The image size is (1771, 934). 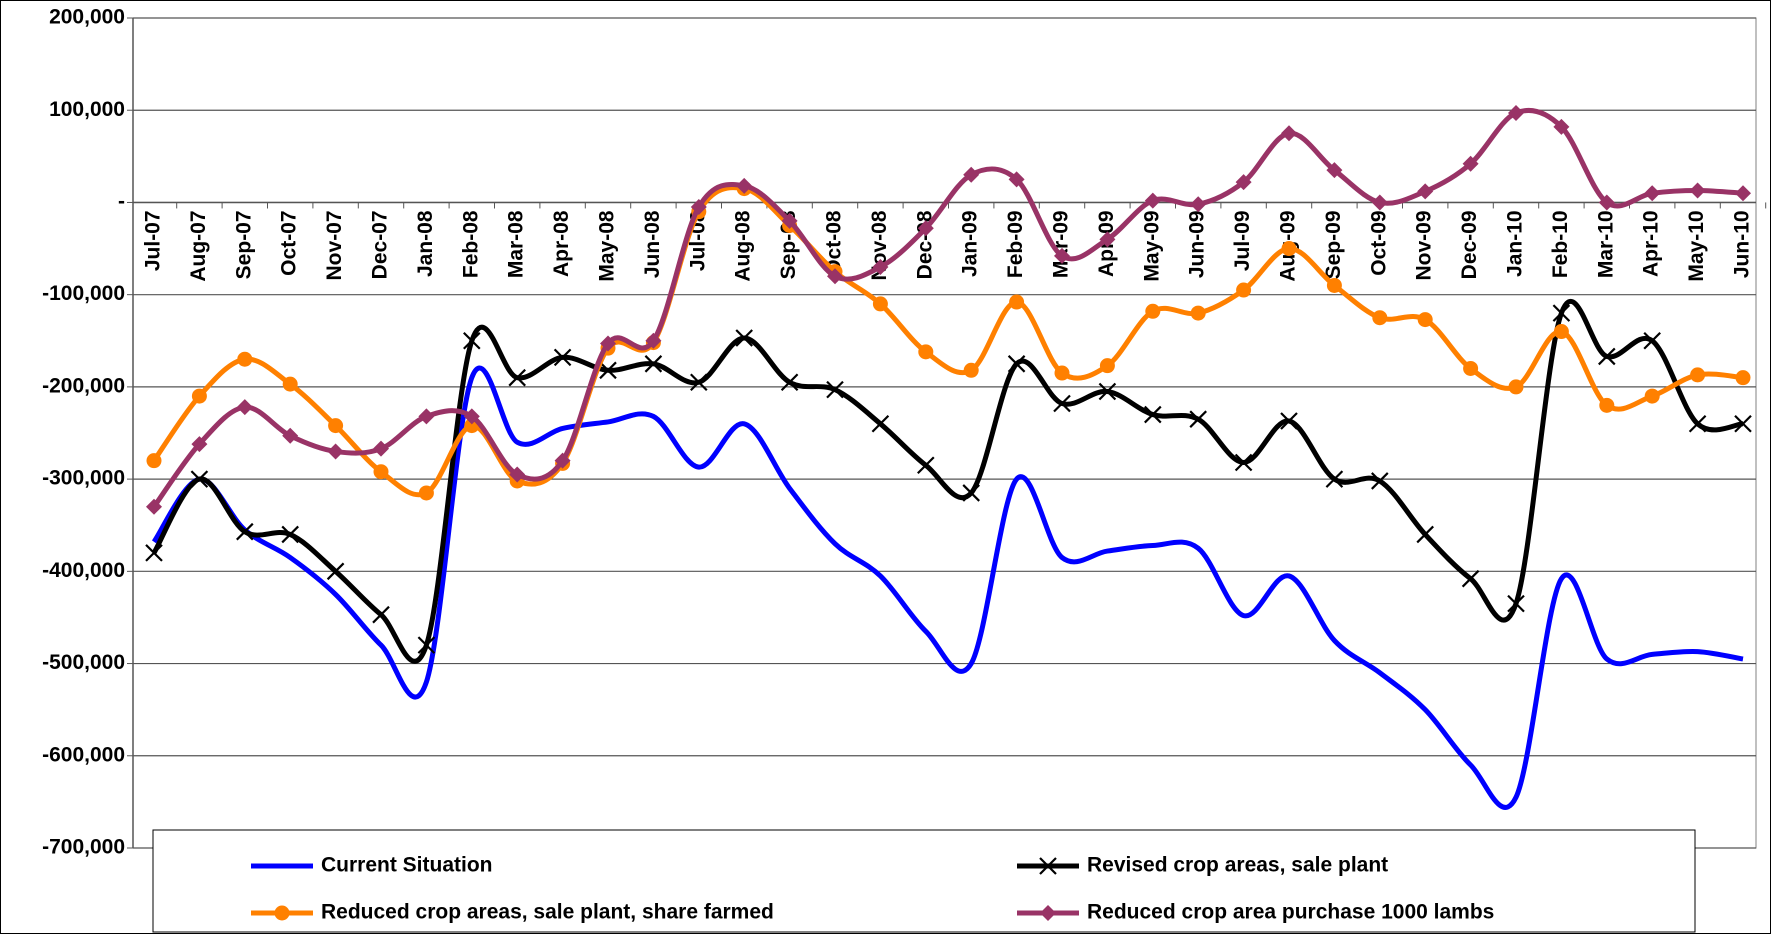 I want to click on x-tick-label: Jan-09, so click(x=970, y=243).